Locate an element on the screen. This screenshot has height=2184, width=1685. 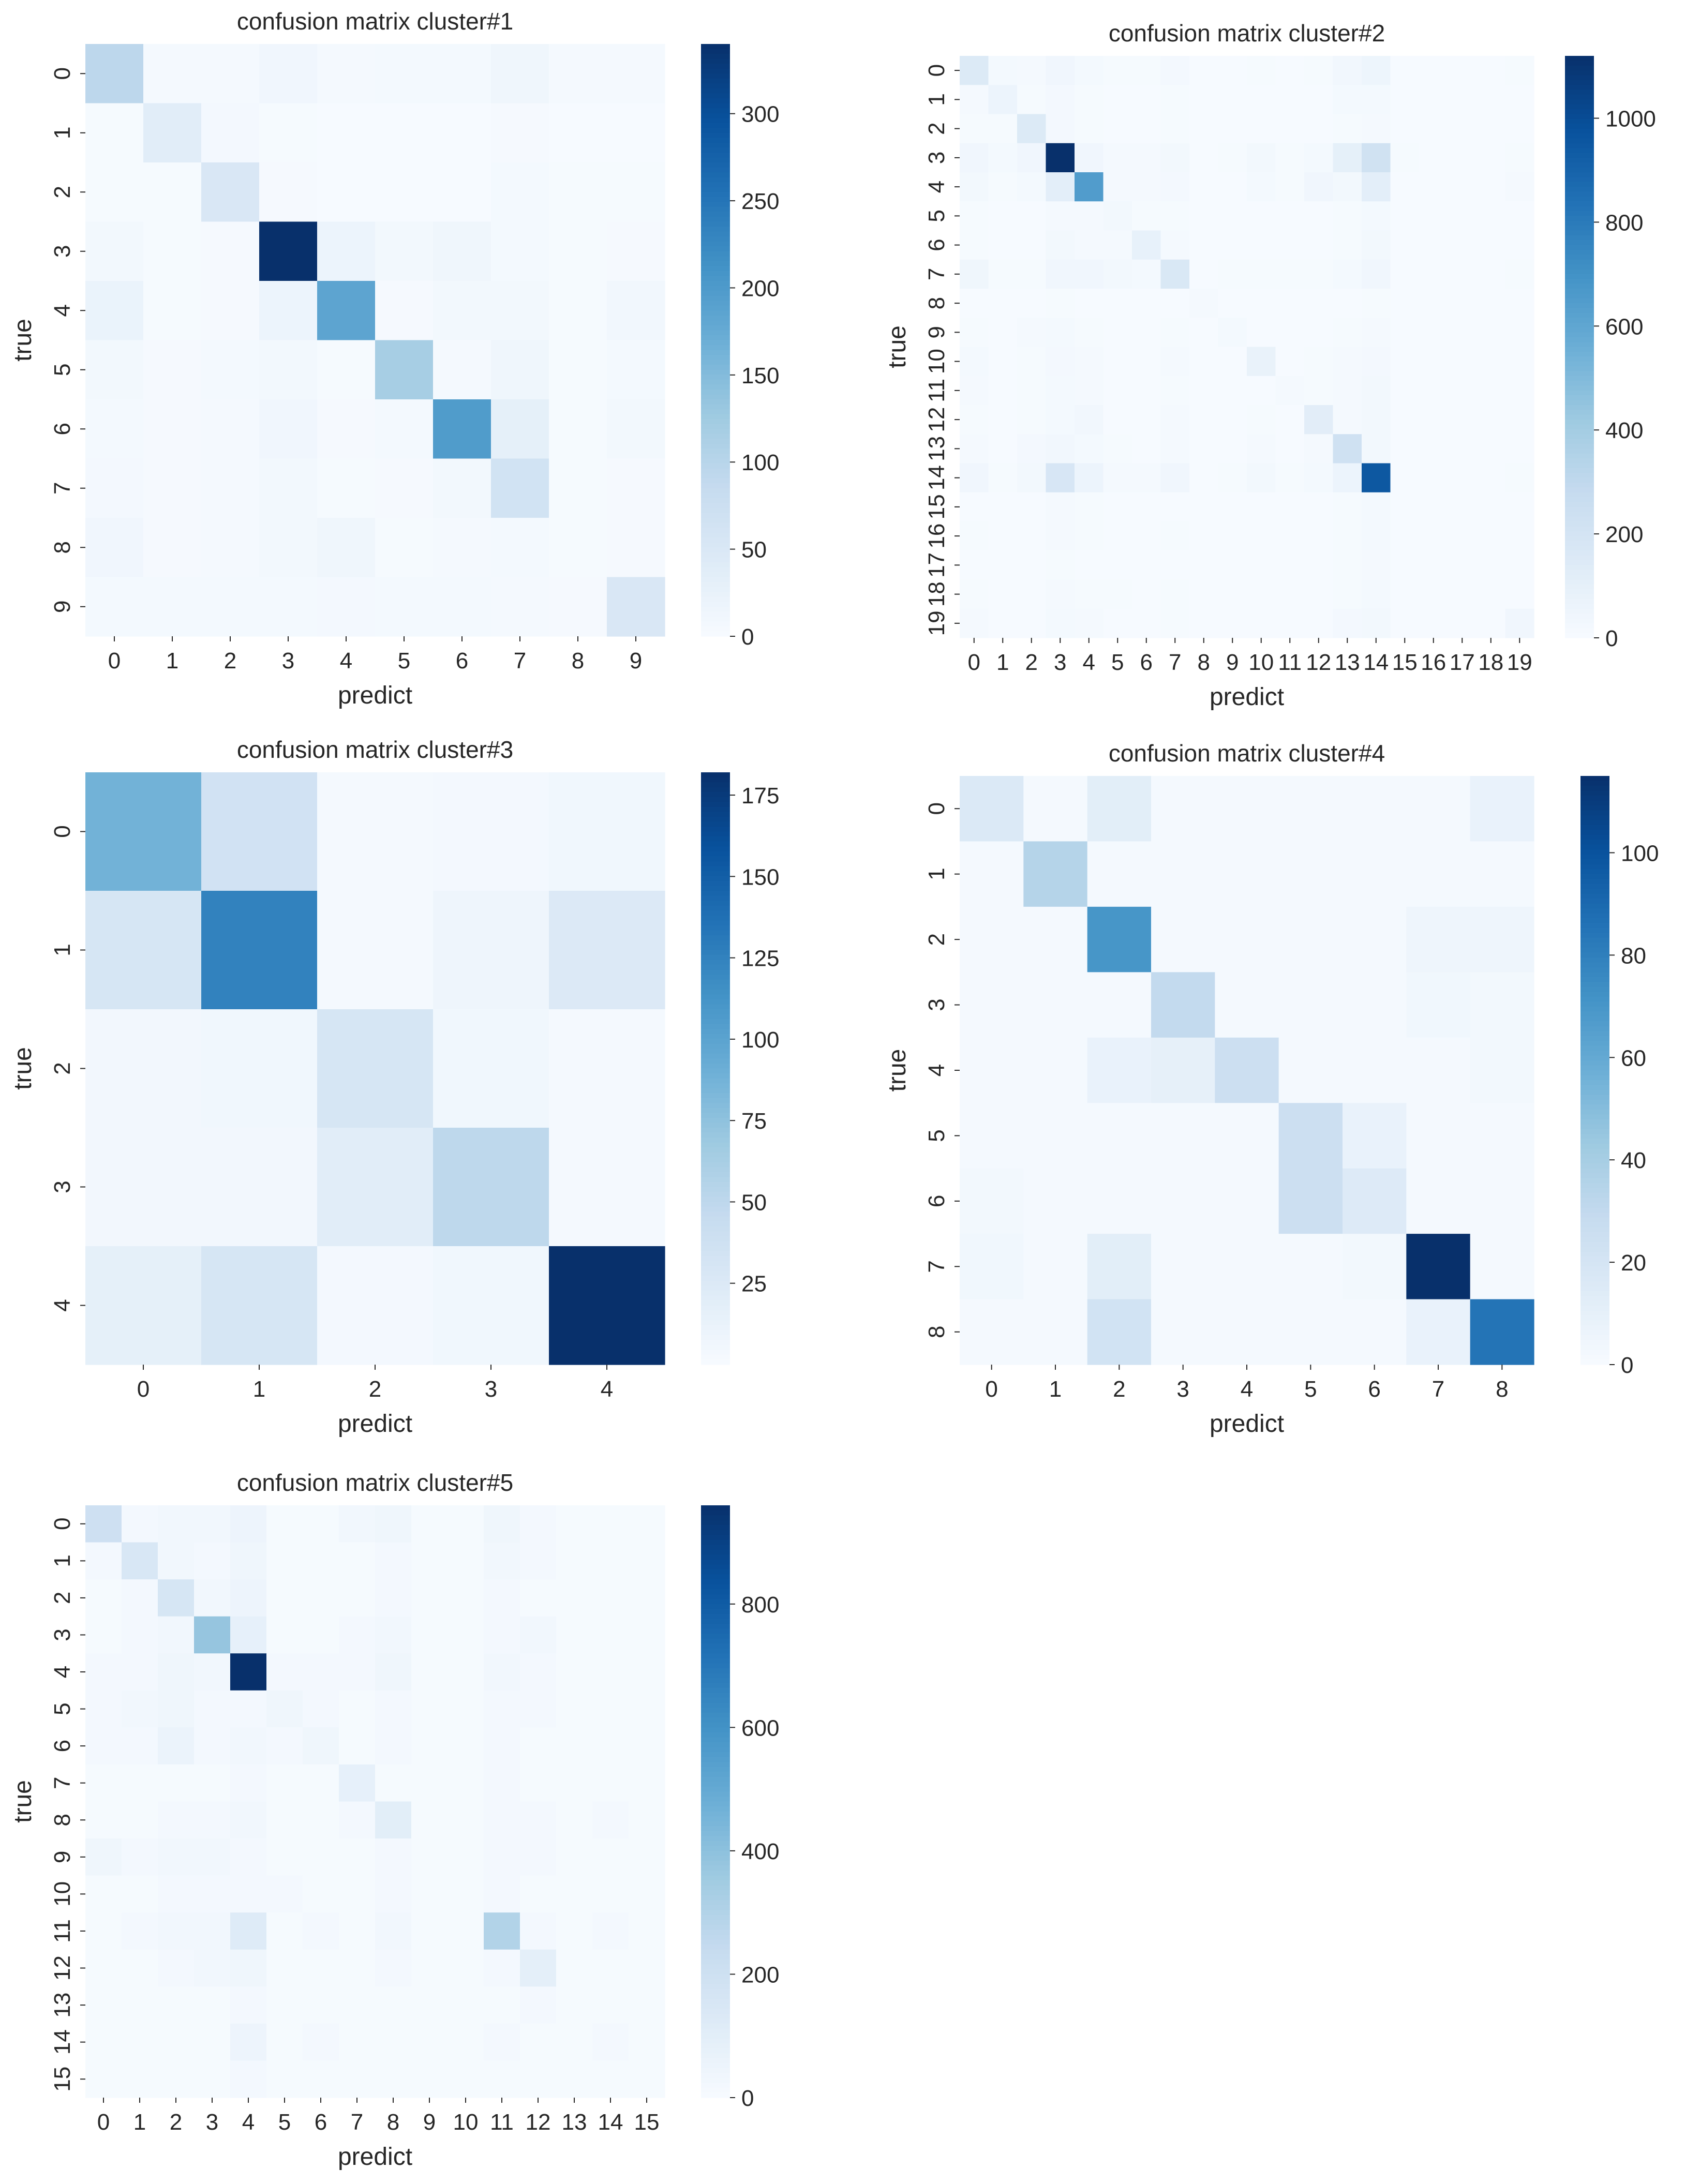
x-tick-label: 7 is located at coordinates (357, 2122).